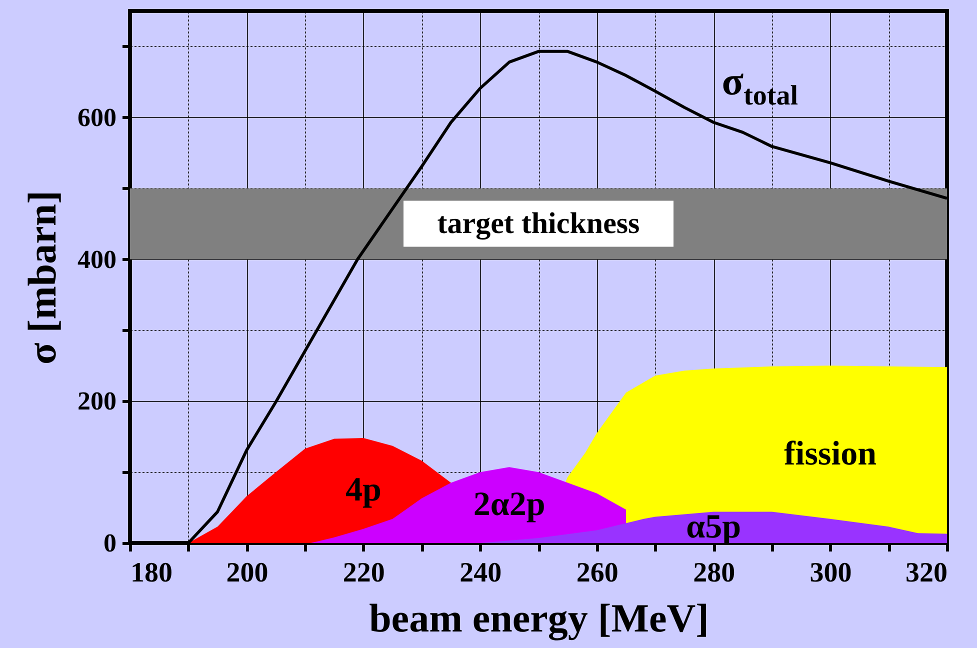 This screenshot has width=977, height=648. I want to click on x-tick-label: 180, so click(151, 573).